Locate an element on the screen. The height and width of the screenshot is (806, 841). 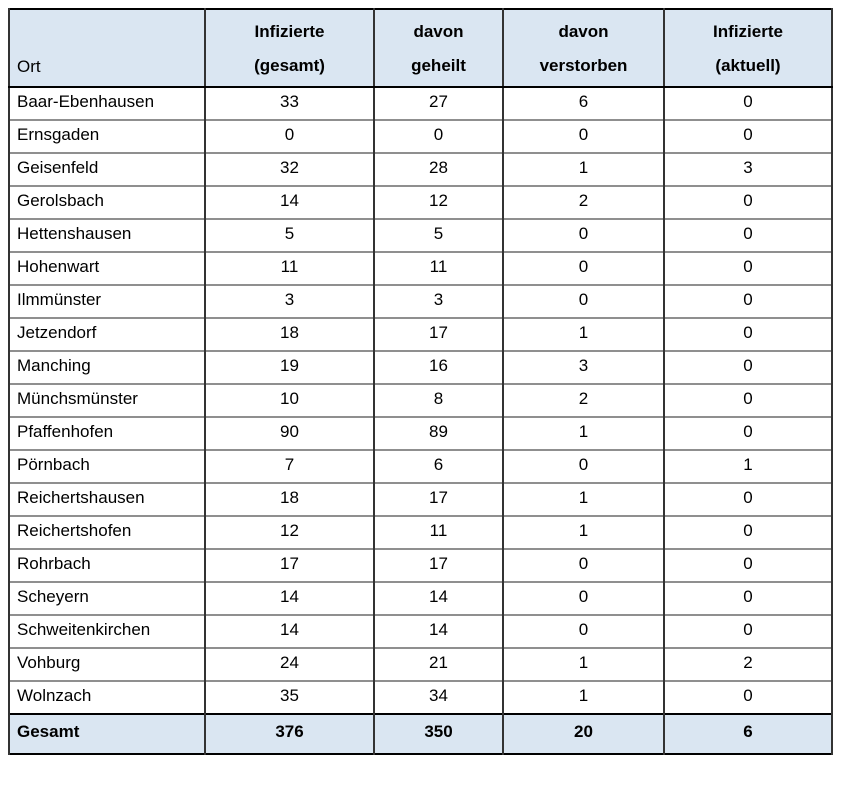
ort-cell: Baar-Ebenhausen is located at coordinates (107, 103).